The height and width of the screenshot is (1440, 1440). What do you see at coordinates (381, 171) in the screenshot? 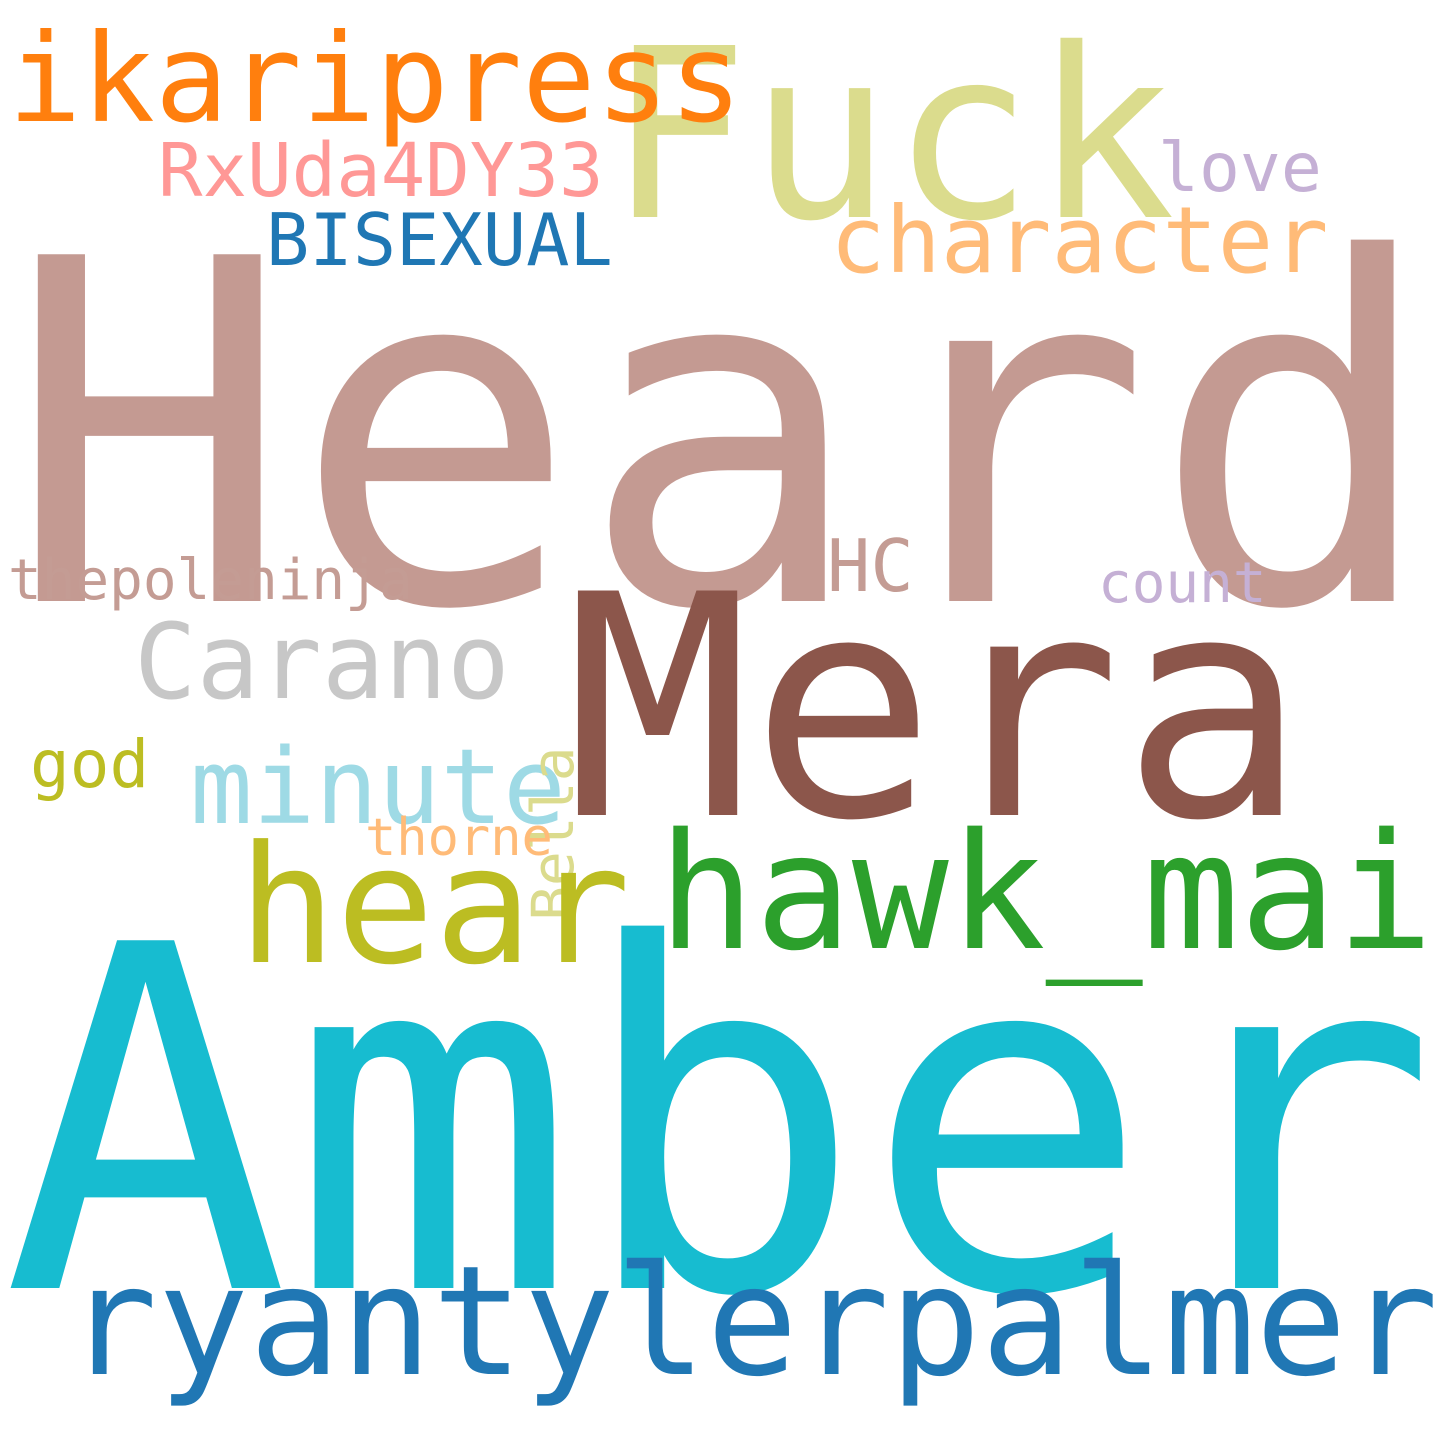
I see `word-rxuda4dy33: RxUda4DY33` at bounding box center [381, 171].